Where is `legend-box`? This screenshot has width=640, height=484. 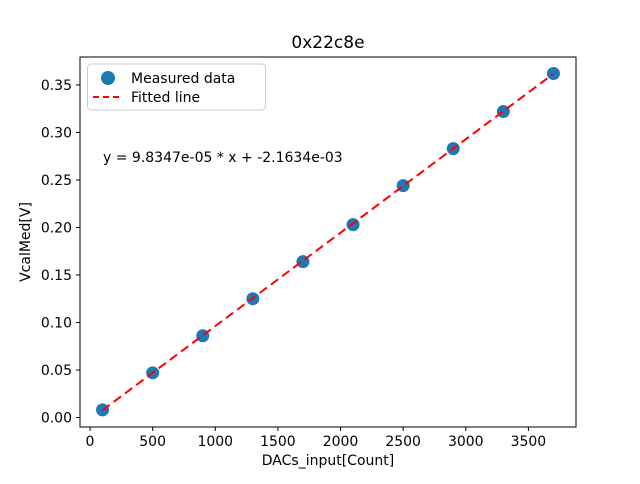 legend-box is located at coordinates (176, 87).